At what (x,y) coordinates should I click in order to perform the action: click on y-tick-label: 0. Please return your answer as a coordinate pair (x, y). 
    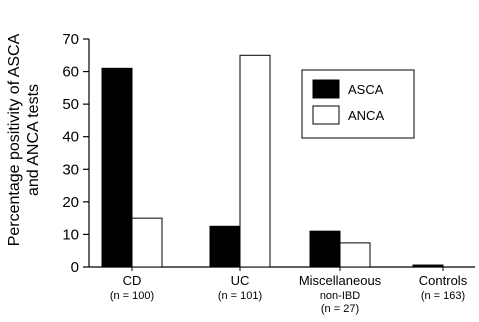
    Looking at the image, I should click on (75, 267).